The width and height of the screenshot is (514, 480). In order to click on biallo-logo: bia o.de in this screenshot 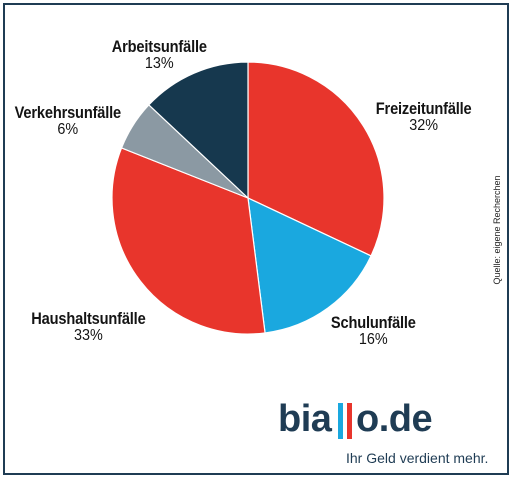, I will do `click(356, 419)`.